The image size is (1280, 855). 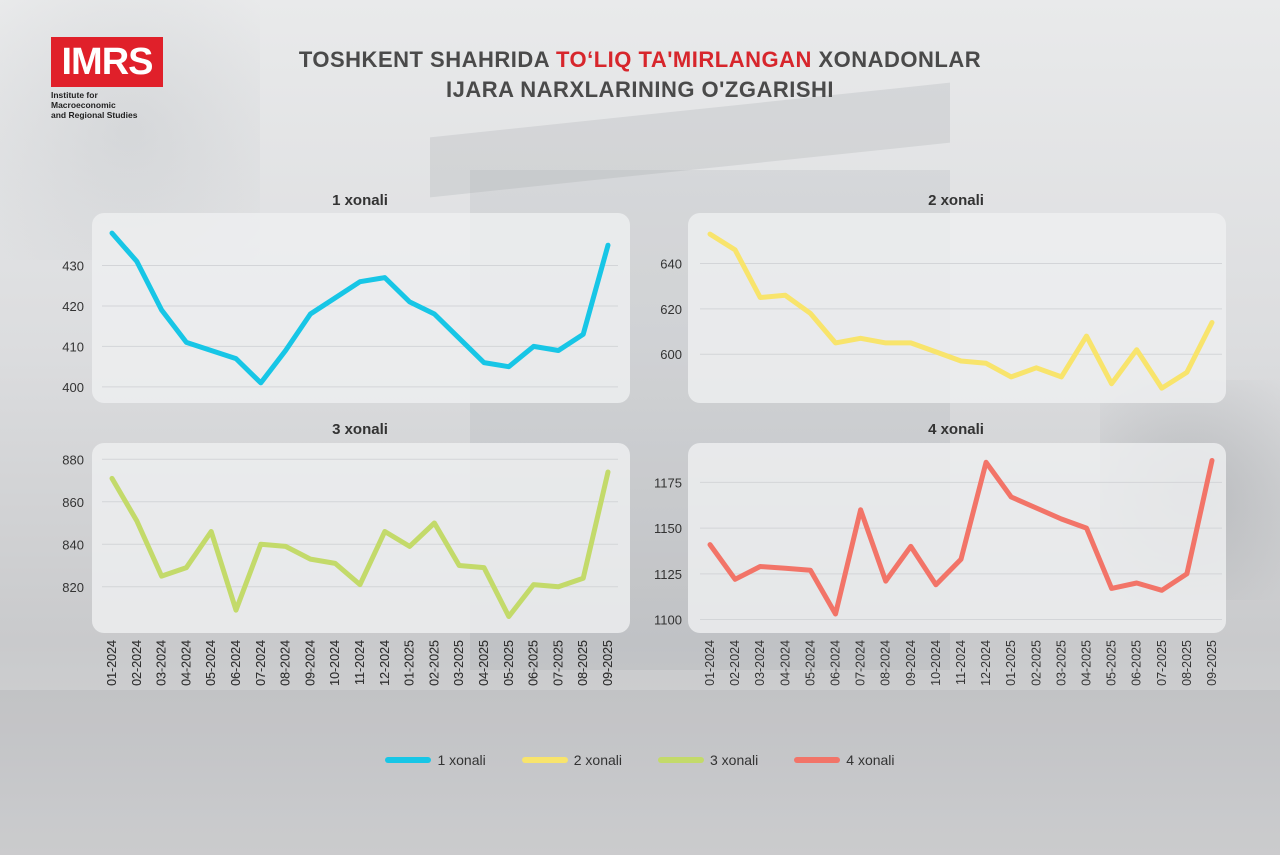 I want to click on x-tick-label-4-17: 05-2025, so click(x=1112, y=663).